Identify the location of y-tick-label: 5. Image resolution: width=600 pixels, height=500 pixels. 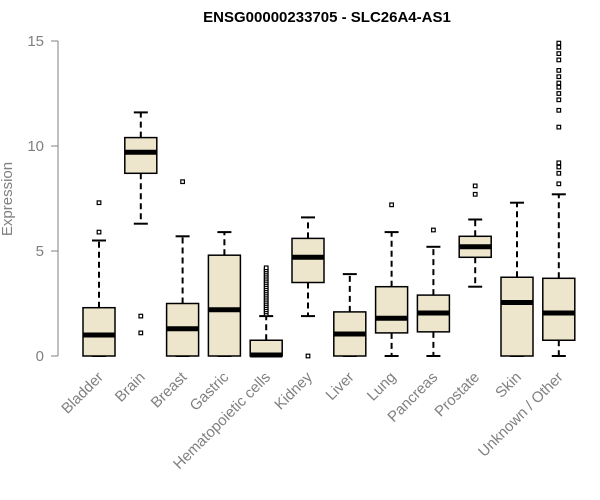
(40, 251).